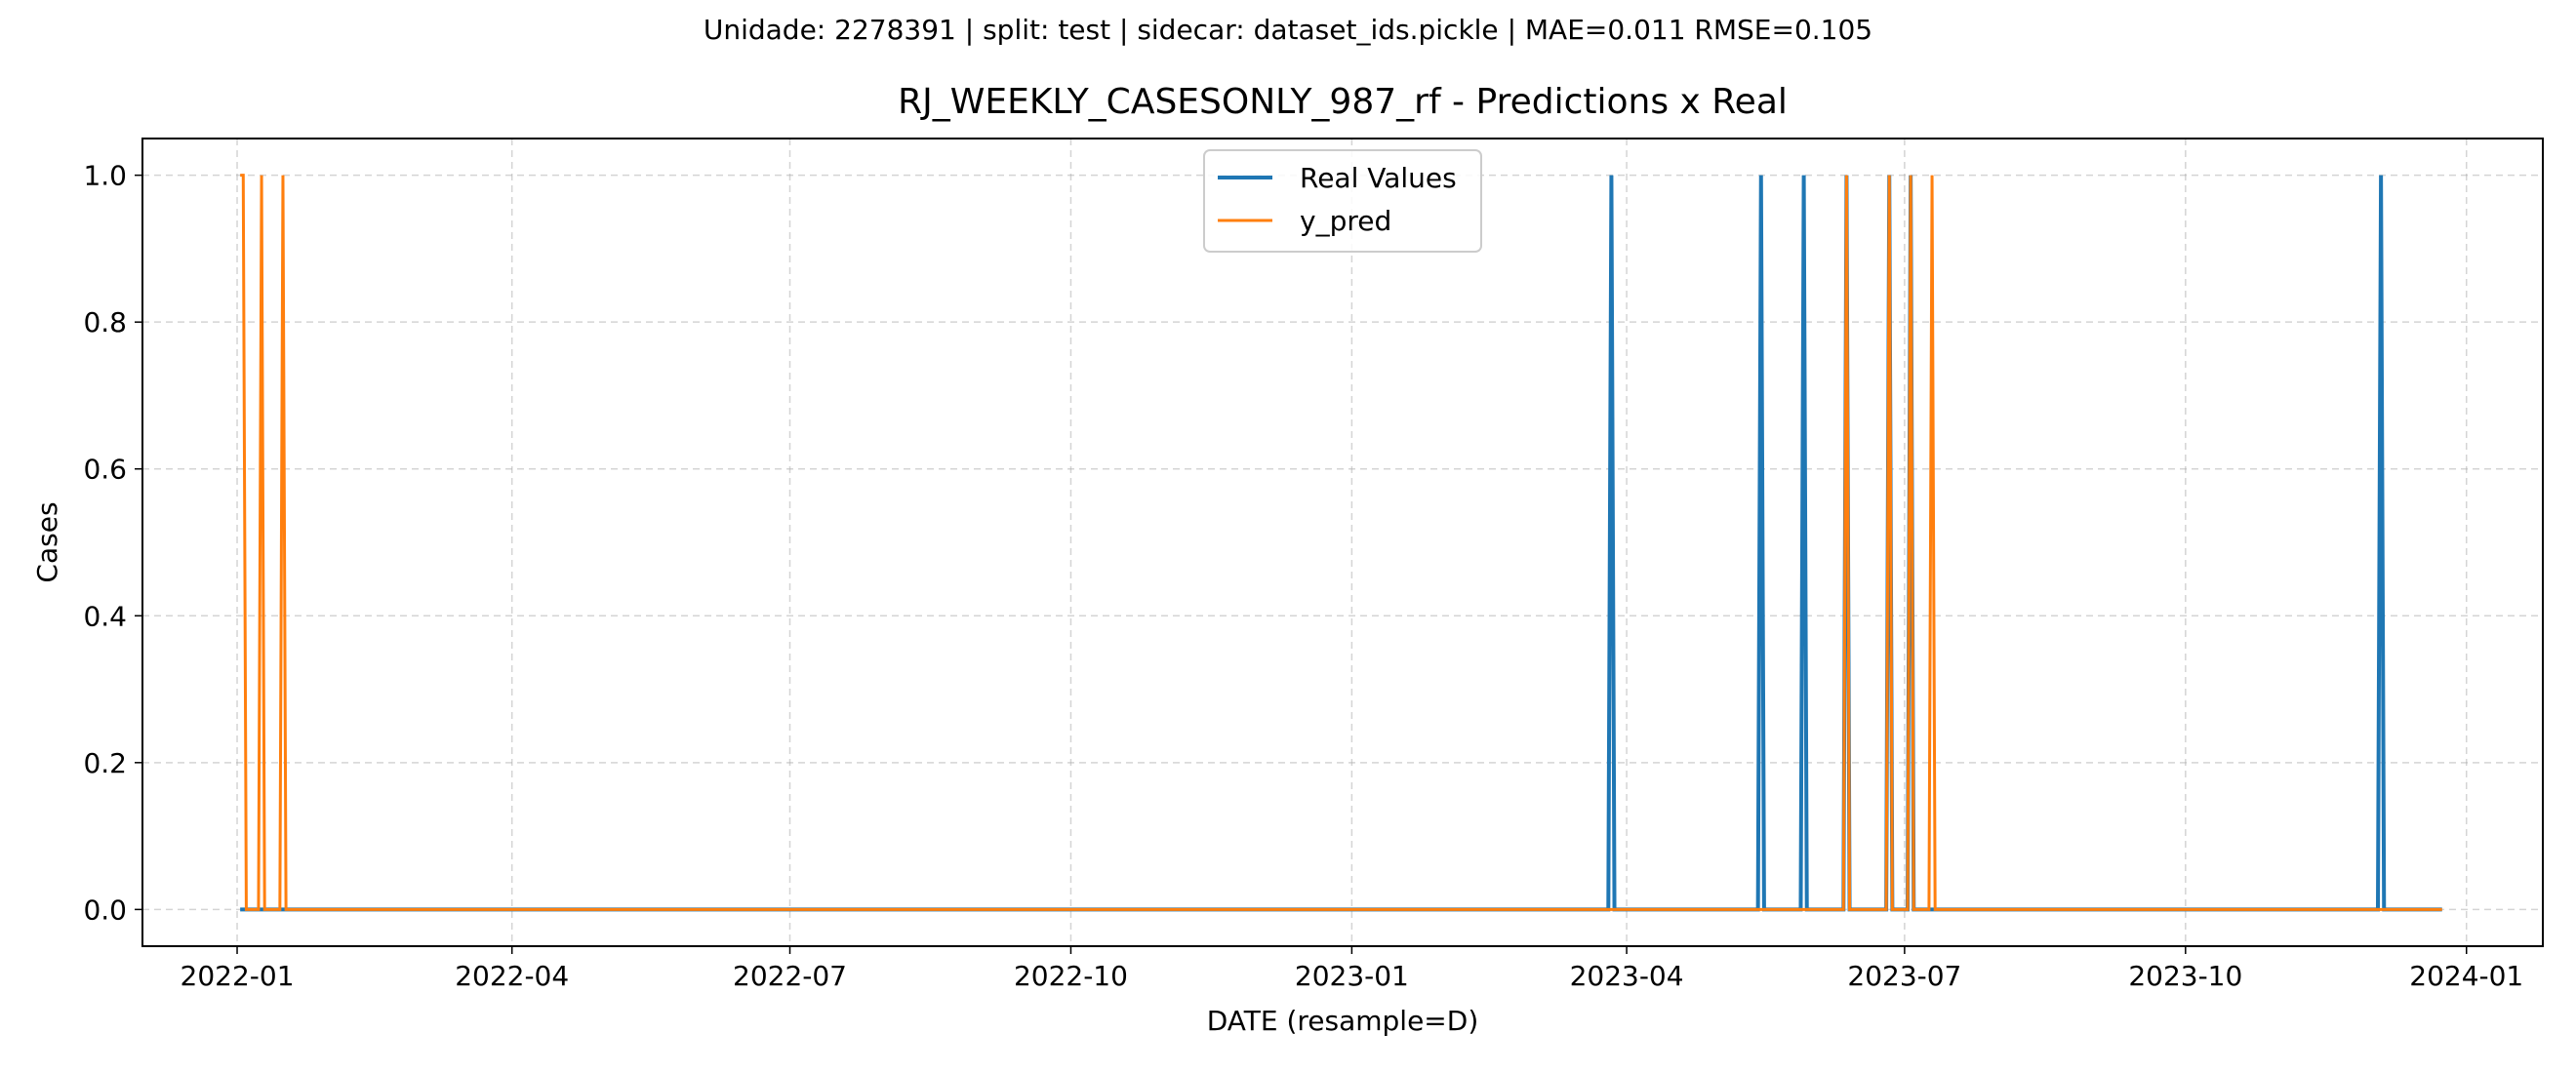  Describe the element at coordinates (2185, 976) in the screenshot. I see `x-tick-label-7: 2023-10` at that location.